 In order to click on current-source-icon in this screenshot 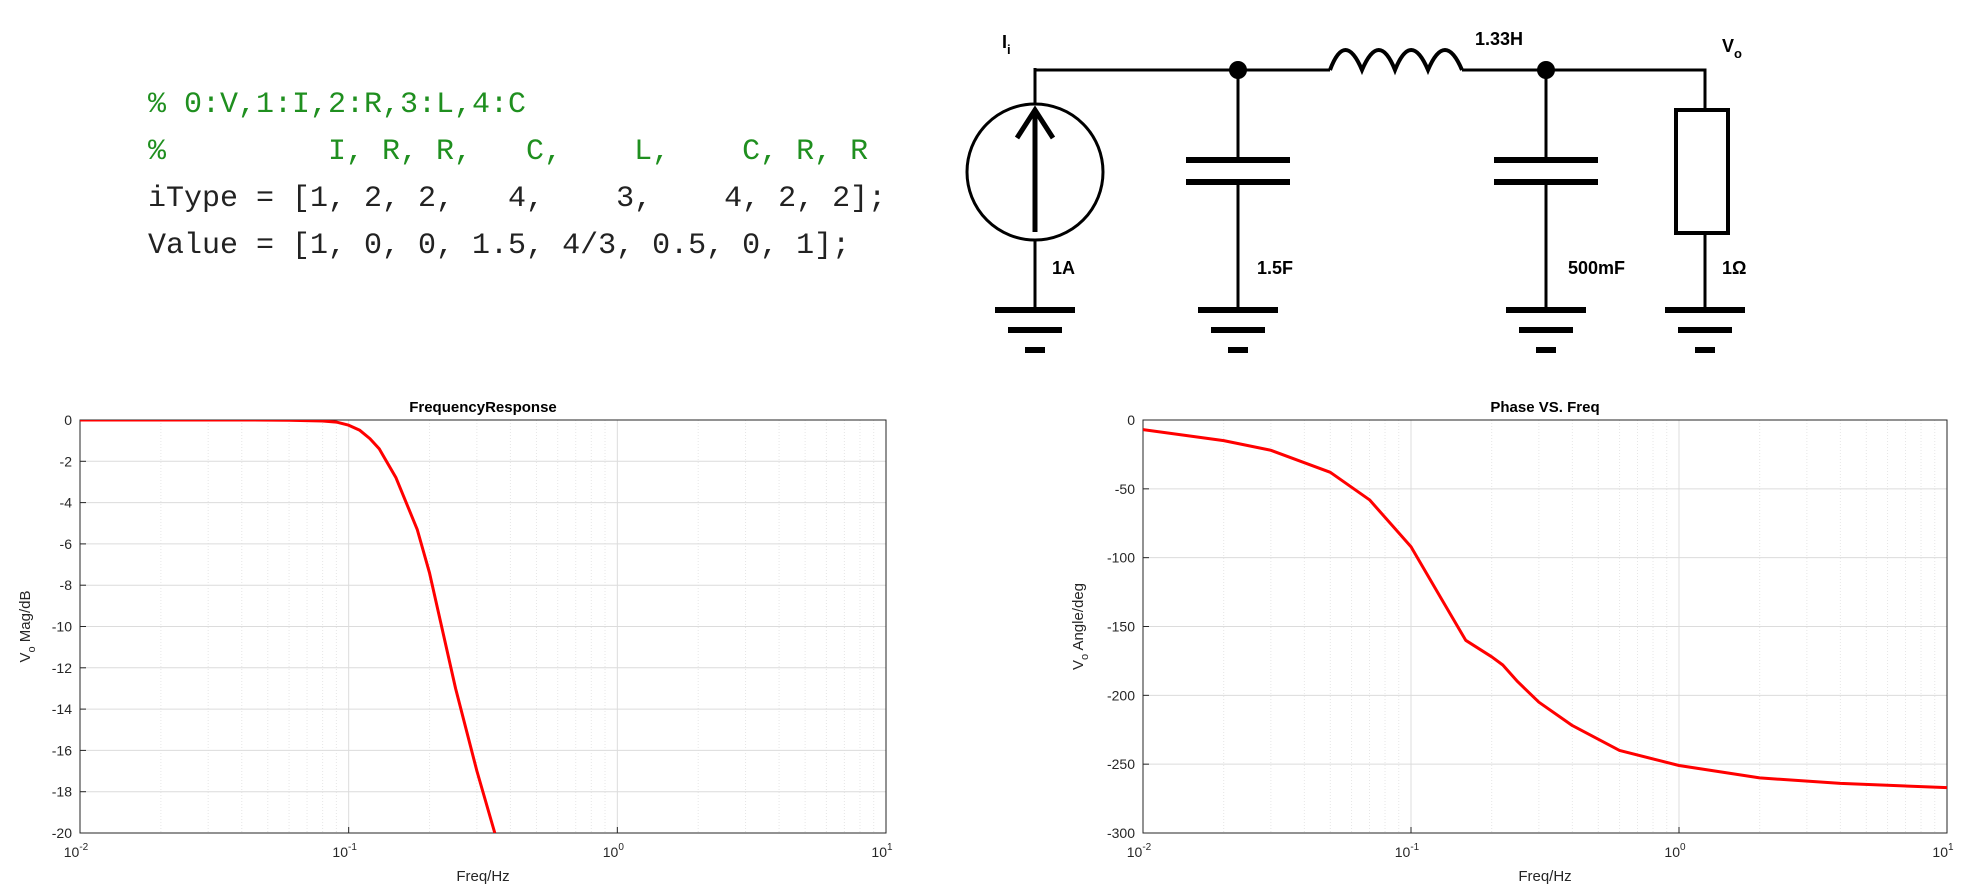, I will do `click(1035, 172)`.